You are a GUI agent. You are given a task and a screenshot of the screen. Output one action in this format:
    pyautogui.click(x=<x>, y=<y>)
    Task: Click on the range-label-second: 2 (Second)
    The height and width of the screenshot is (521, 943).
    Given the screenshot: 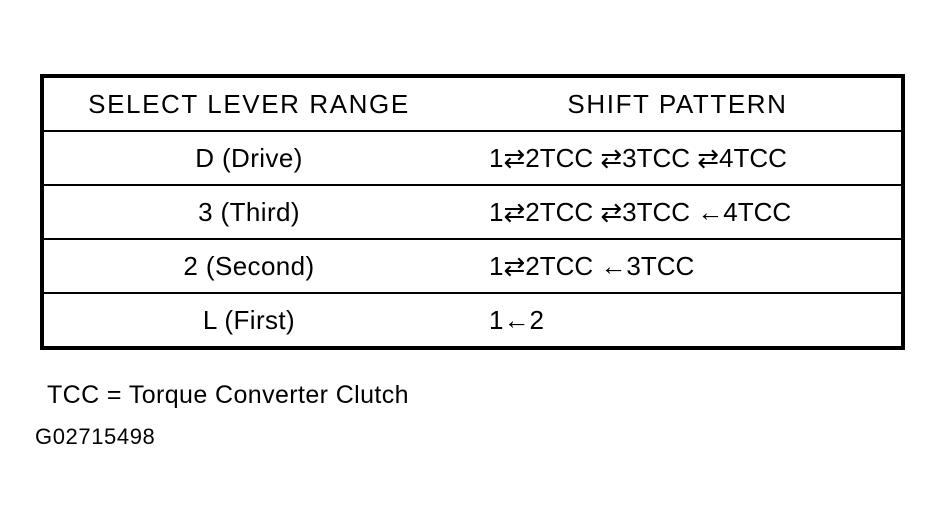 What is the action you would take?
    pyautogui.click(x=249, y=266)
    